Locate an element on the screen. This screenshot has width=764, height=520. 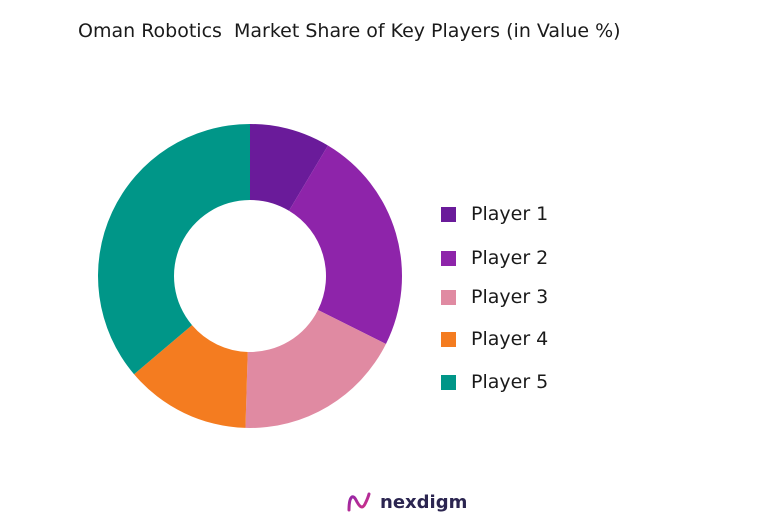
legend-item-player-4: Player 4 is located at coordinates (494, 339).